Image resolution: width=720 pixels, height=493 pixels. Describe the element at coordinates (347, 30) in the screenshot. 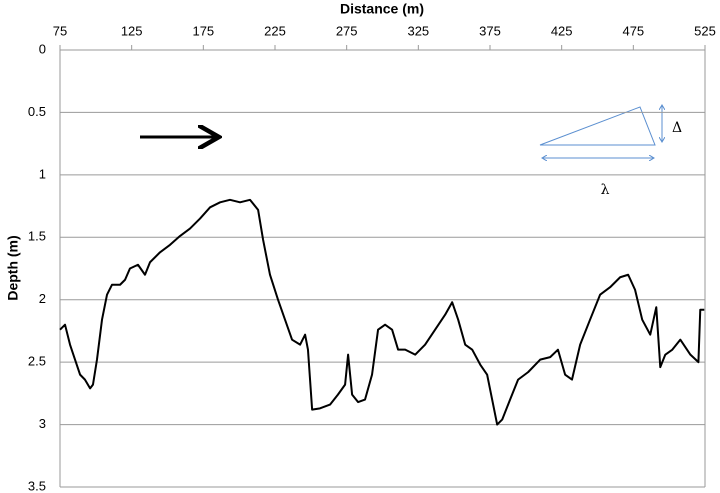

I see `x-tick-label: 275` at that location.